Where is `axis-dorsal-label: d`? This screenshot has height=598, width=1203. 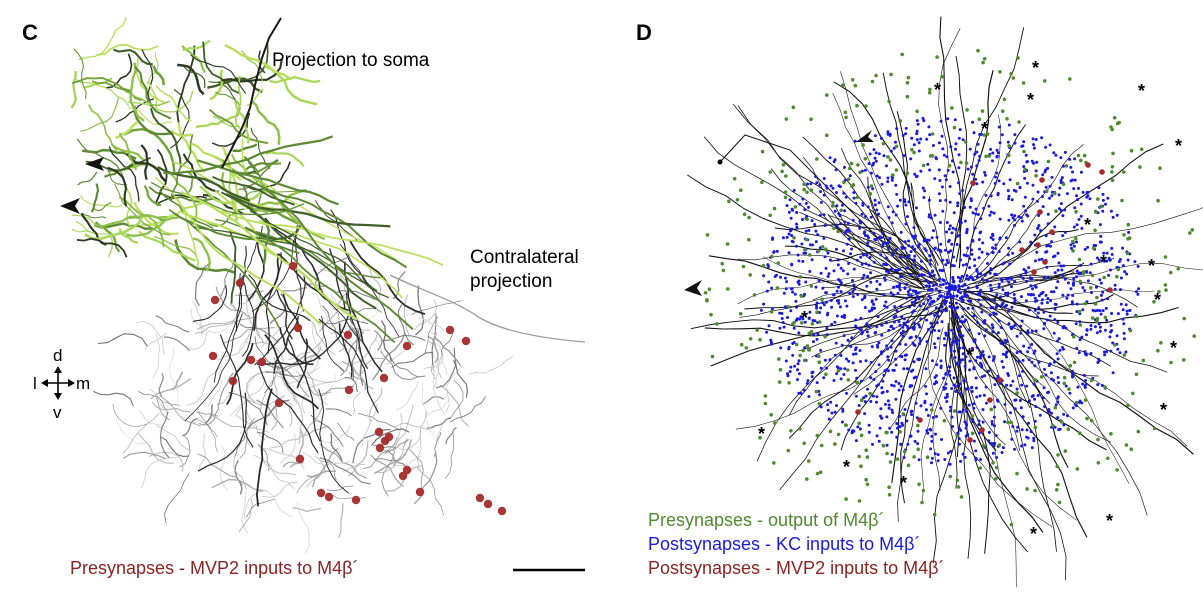
axis-dorsal-label: d is located at coordinates (57, 355).